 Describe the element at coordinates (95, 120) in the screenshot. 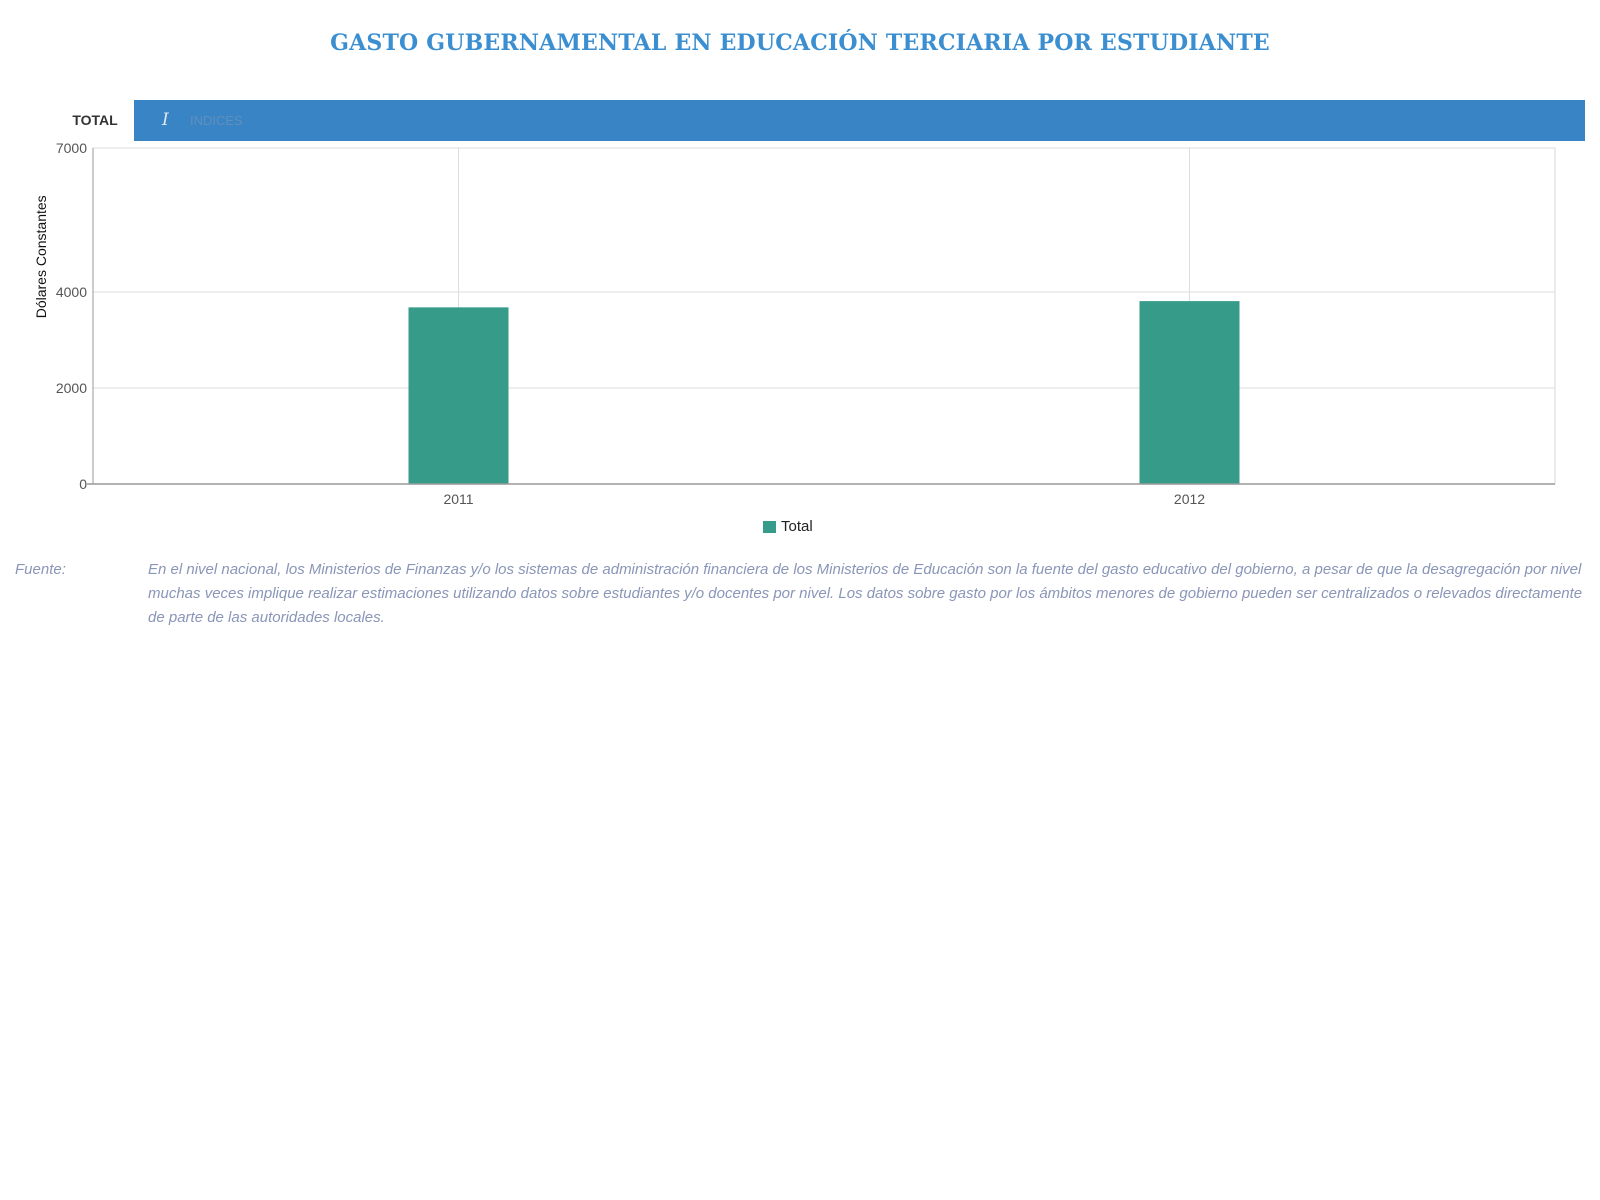

I see `tab-total: TOTAL` at that location.